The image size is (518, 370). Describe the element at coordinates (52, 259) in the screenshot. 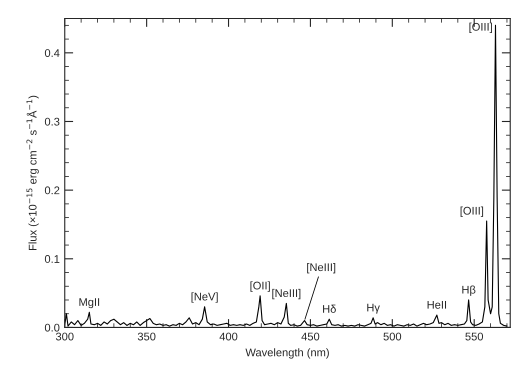

I see `y-tick-label: 0.1` at that location.